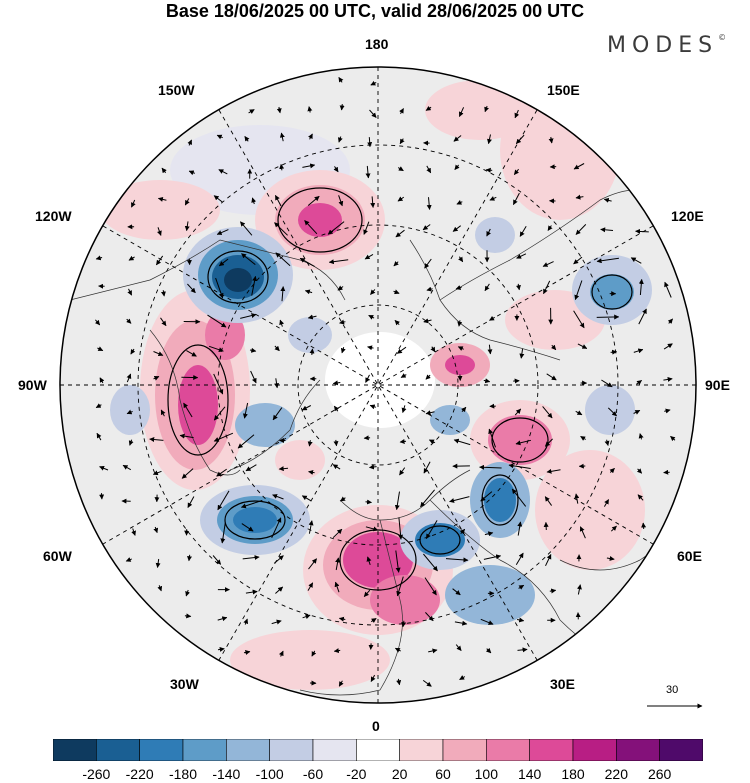 The width and height of the screenshot is (750, 783). Describe the element at coordinates (616, 774) in the screenshot. I see `legend-tick-label: 220` at that location.